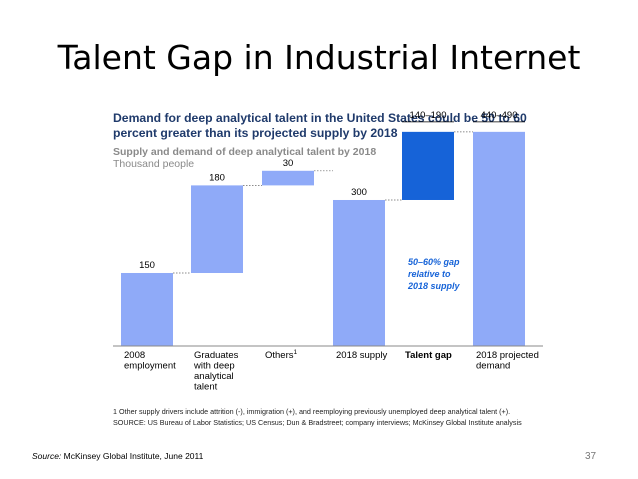 The image size is (638, 479). Describe the element at coordinates (214, 366) in the screenshot. I see `category-label-1-1: with deep` at that location.